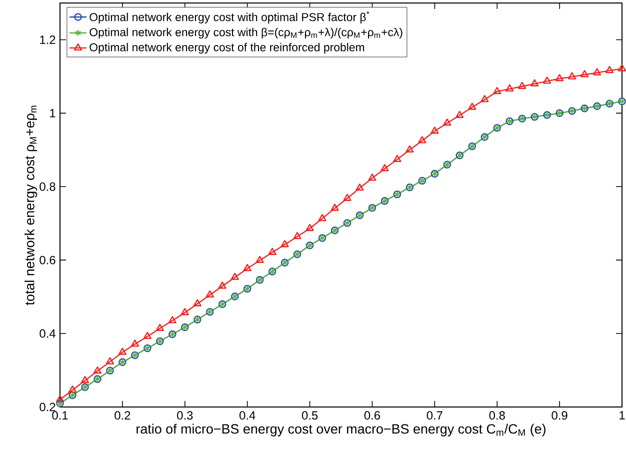 This screenshot has height=459, width=626. I want to click on y-tick-label: 0.2, so click(48, 407).